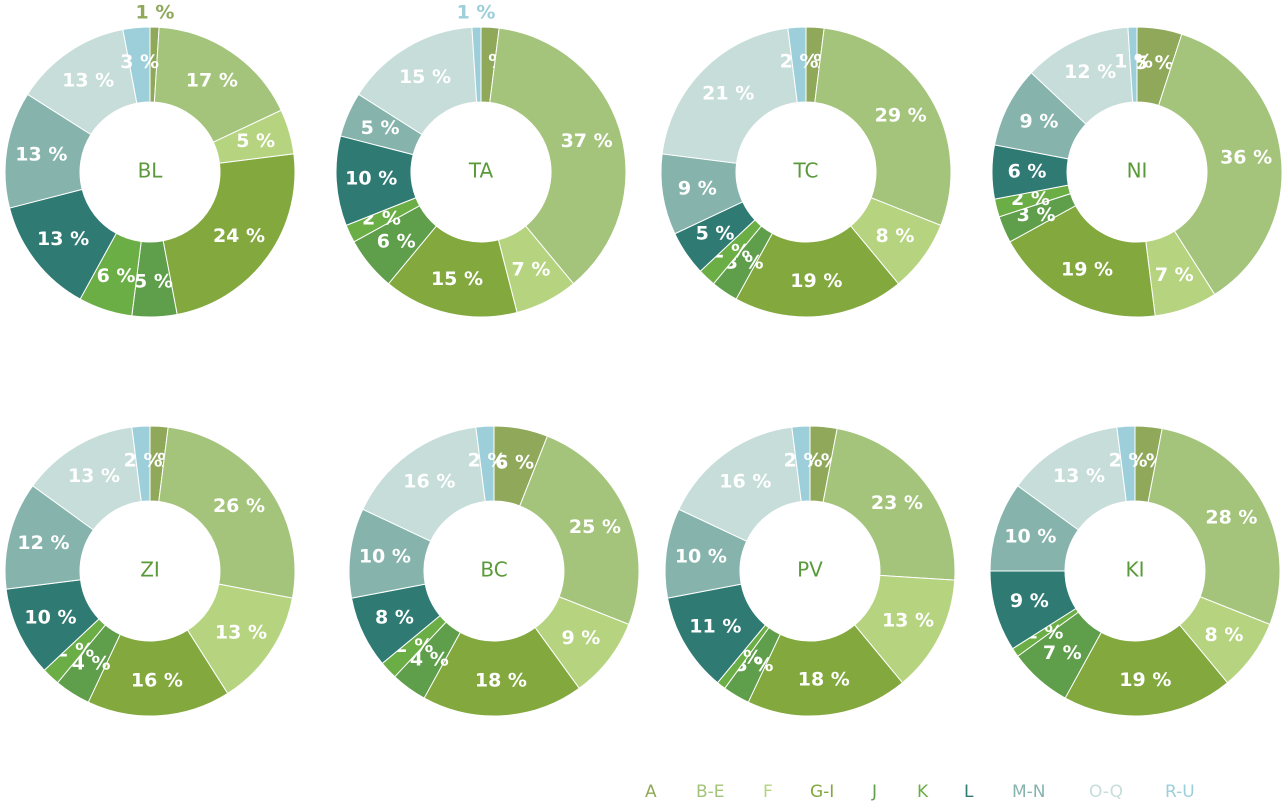 This screenshot has height=801, width=1288. Describe the element at coordinates (715, 626) in the screenshot. I see `value-label: 11 %` at that location.